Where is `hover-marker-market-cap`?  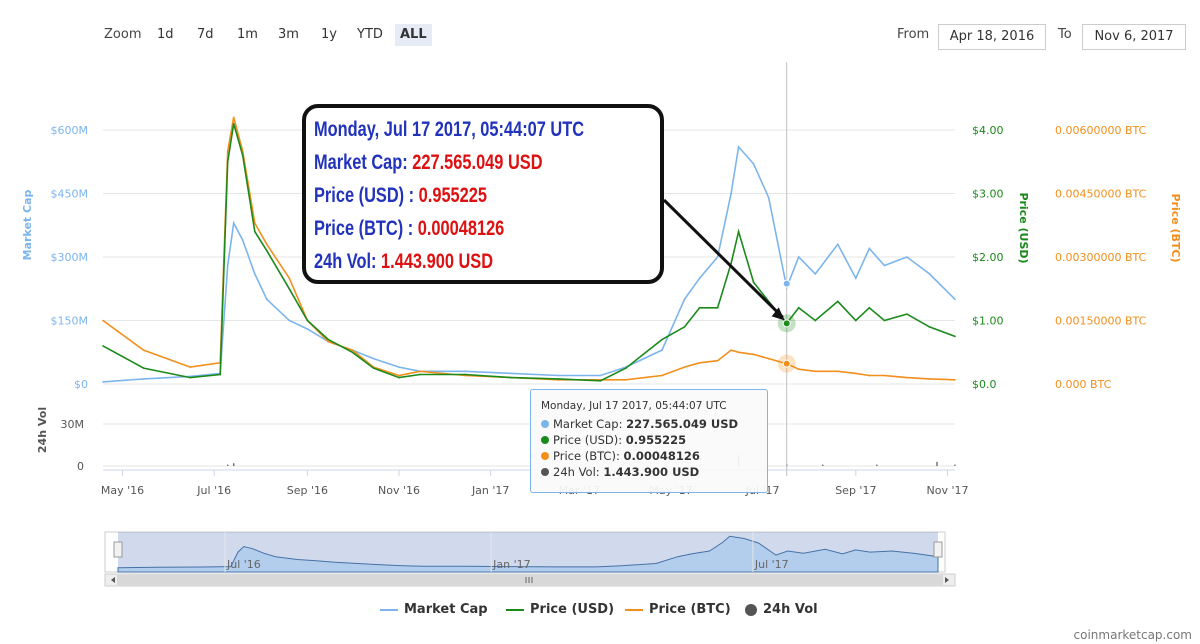
hover-marker-market-cap is located at coordinates (786, 283).